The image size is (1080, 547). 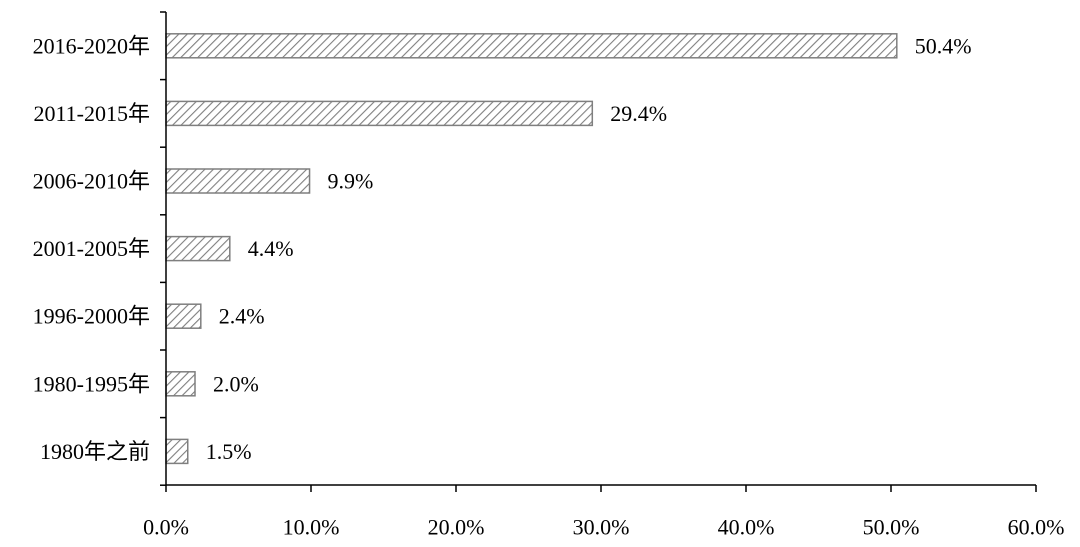 What do you see at coordinates (166, 527) in the screenshot?
I see `x-tick-label-0: 0.0%` at bounding box center [166, 527].